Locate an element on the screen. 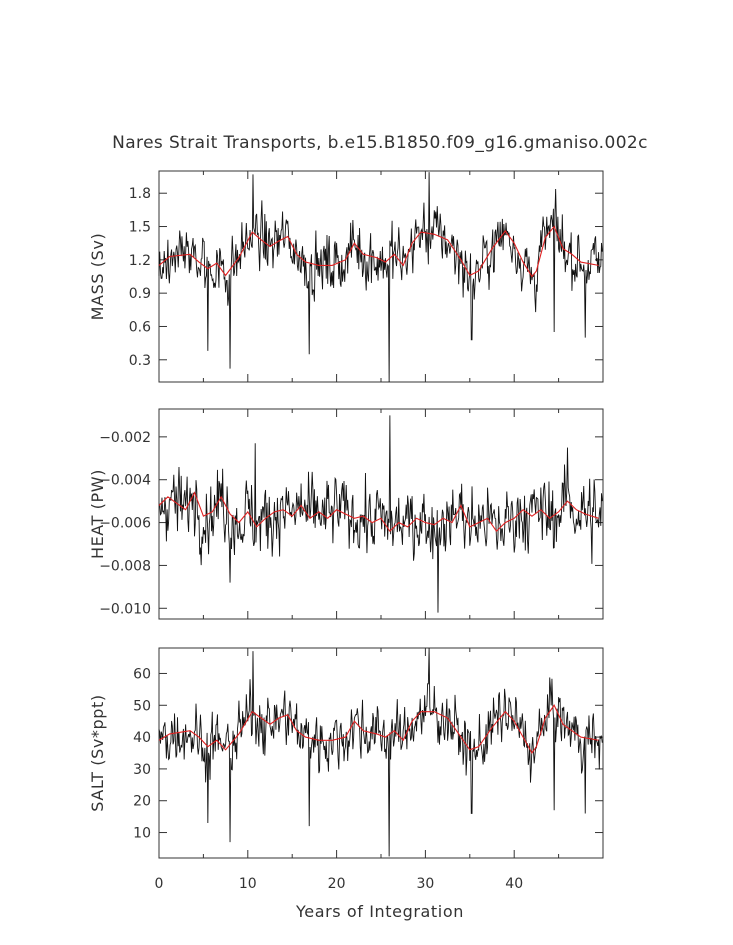  salt-monthly-series is located at coordinates (380, 752).